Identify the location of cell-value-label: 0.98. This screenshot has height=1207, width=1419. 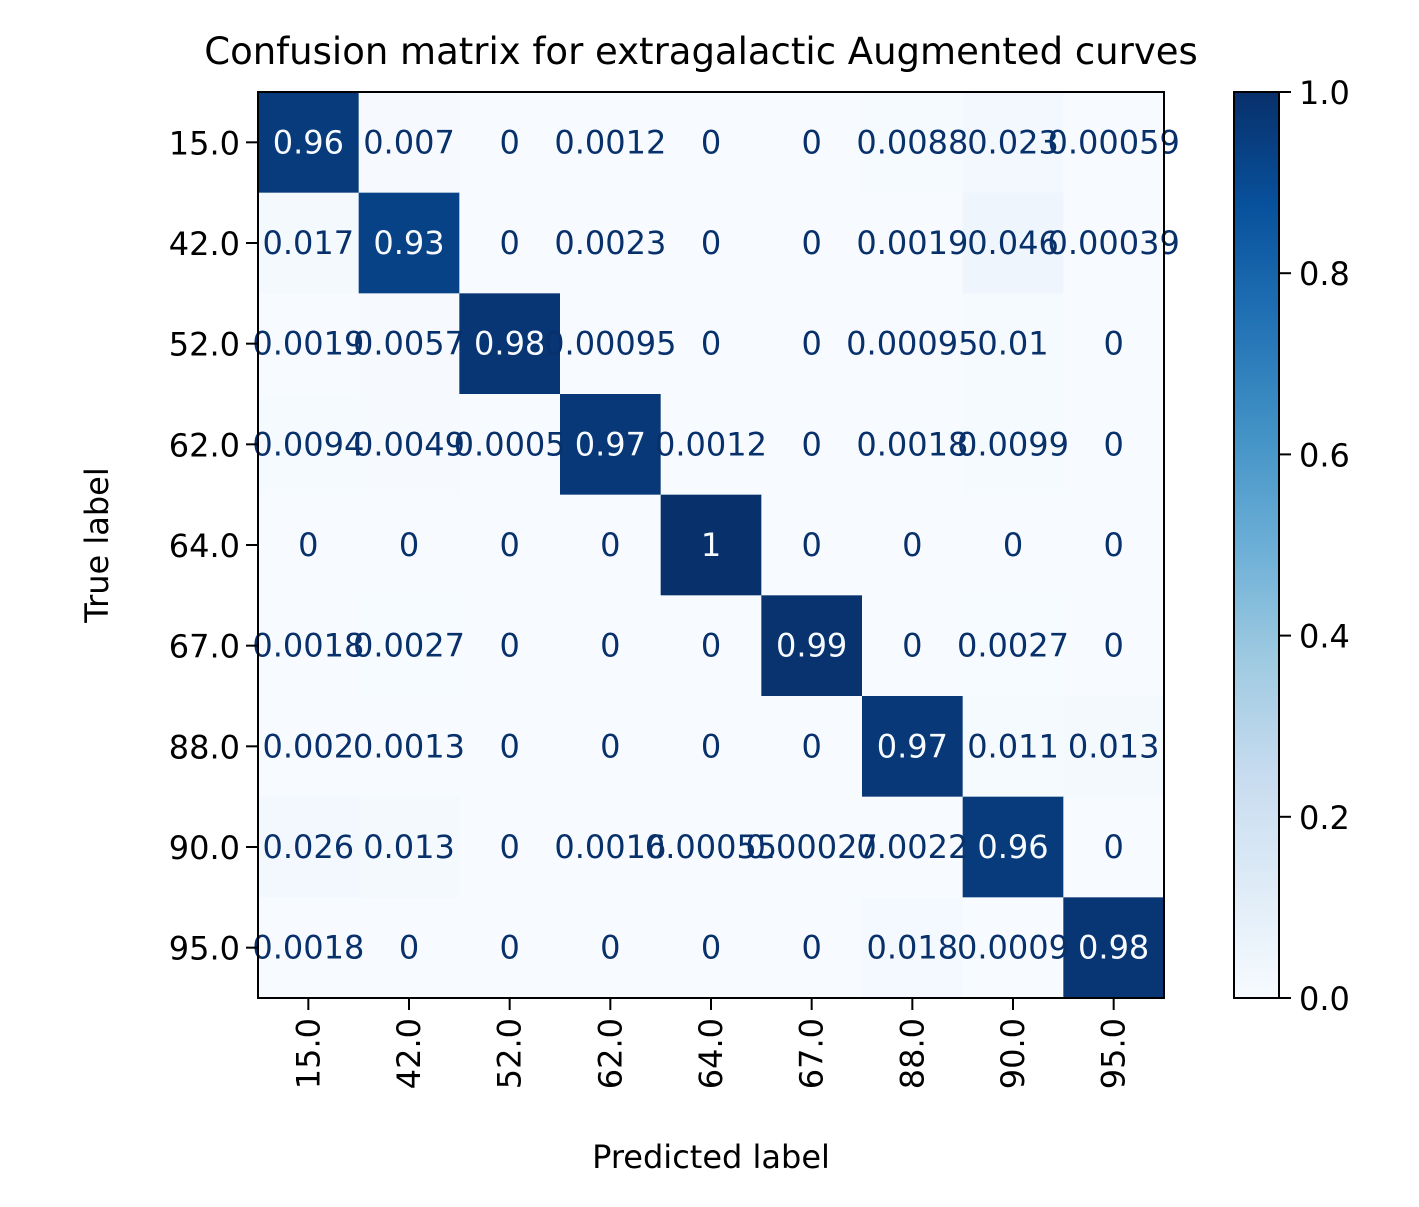
(509, 344).